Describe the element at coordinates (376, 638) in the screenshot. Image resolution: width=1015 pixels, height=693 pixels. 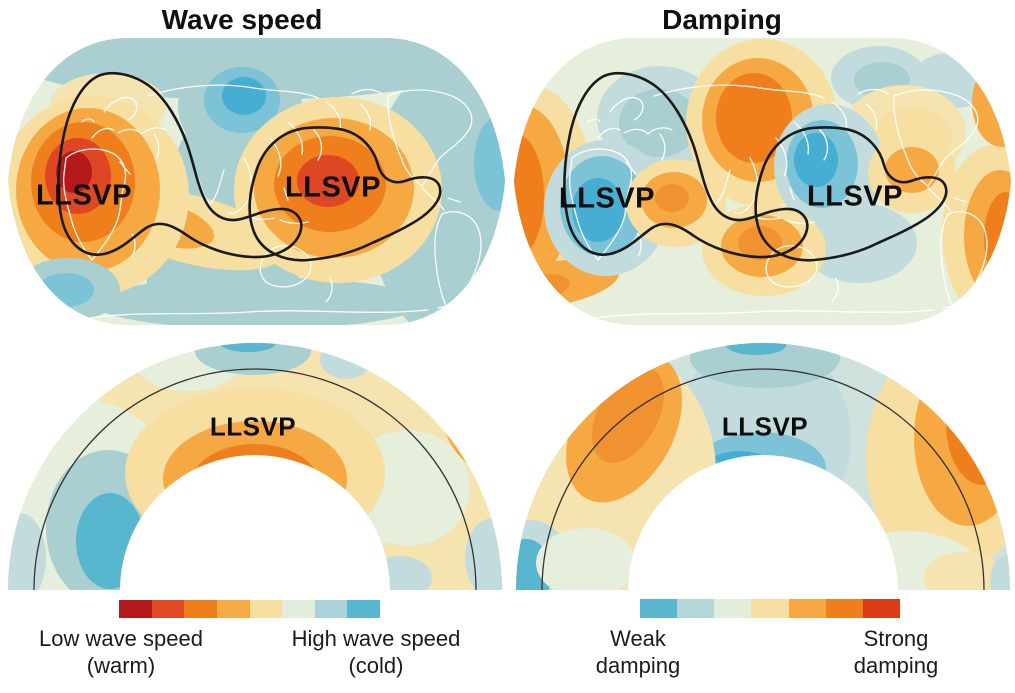
I see `wave-speed-high-label-line1: High wave speed` at that location.